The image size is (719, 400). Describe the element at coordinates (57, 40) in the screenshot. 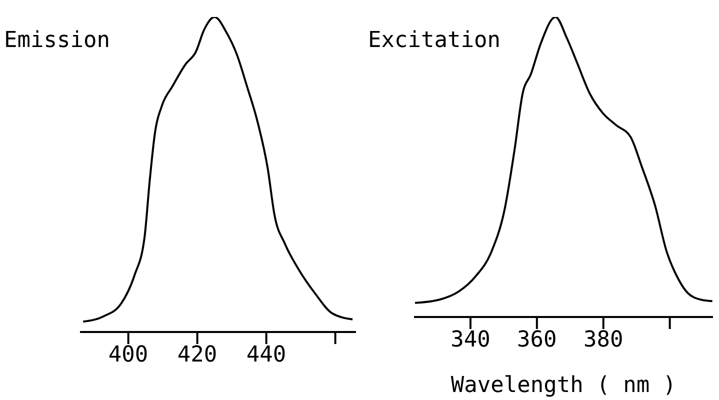

I see `text: Emission` at that location.